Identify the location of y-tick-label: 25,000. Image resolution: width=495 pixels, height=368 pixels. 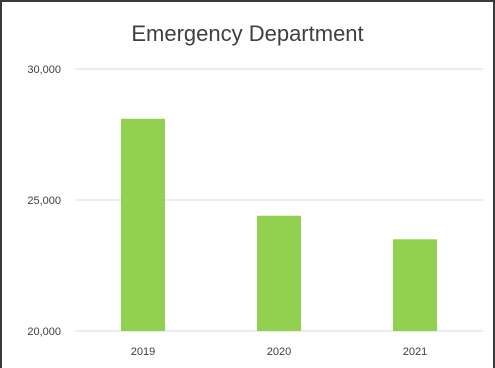
(44, 201).